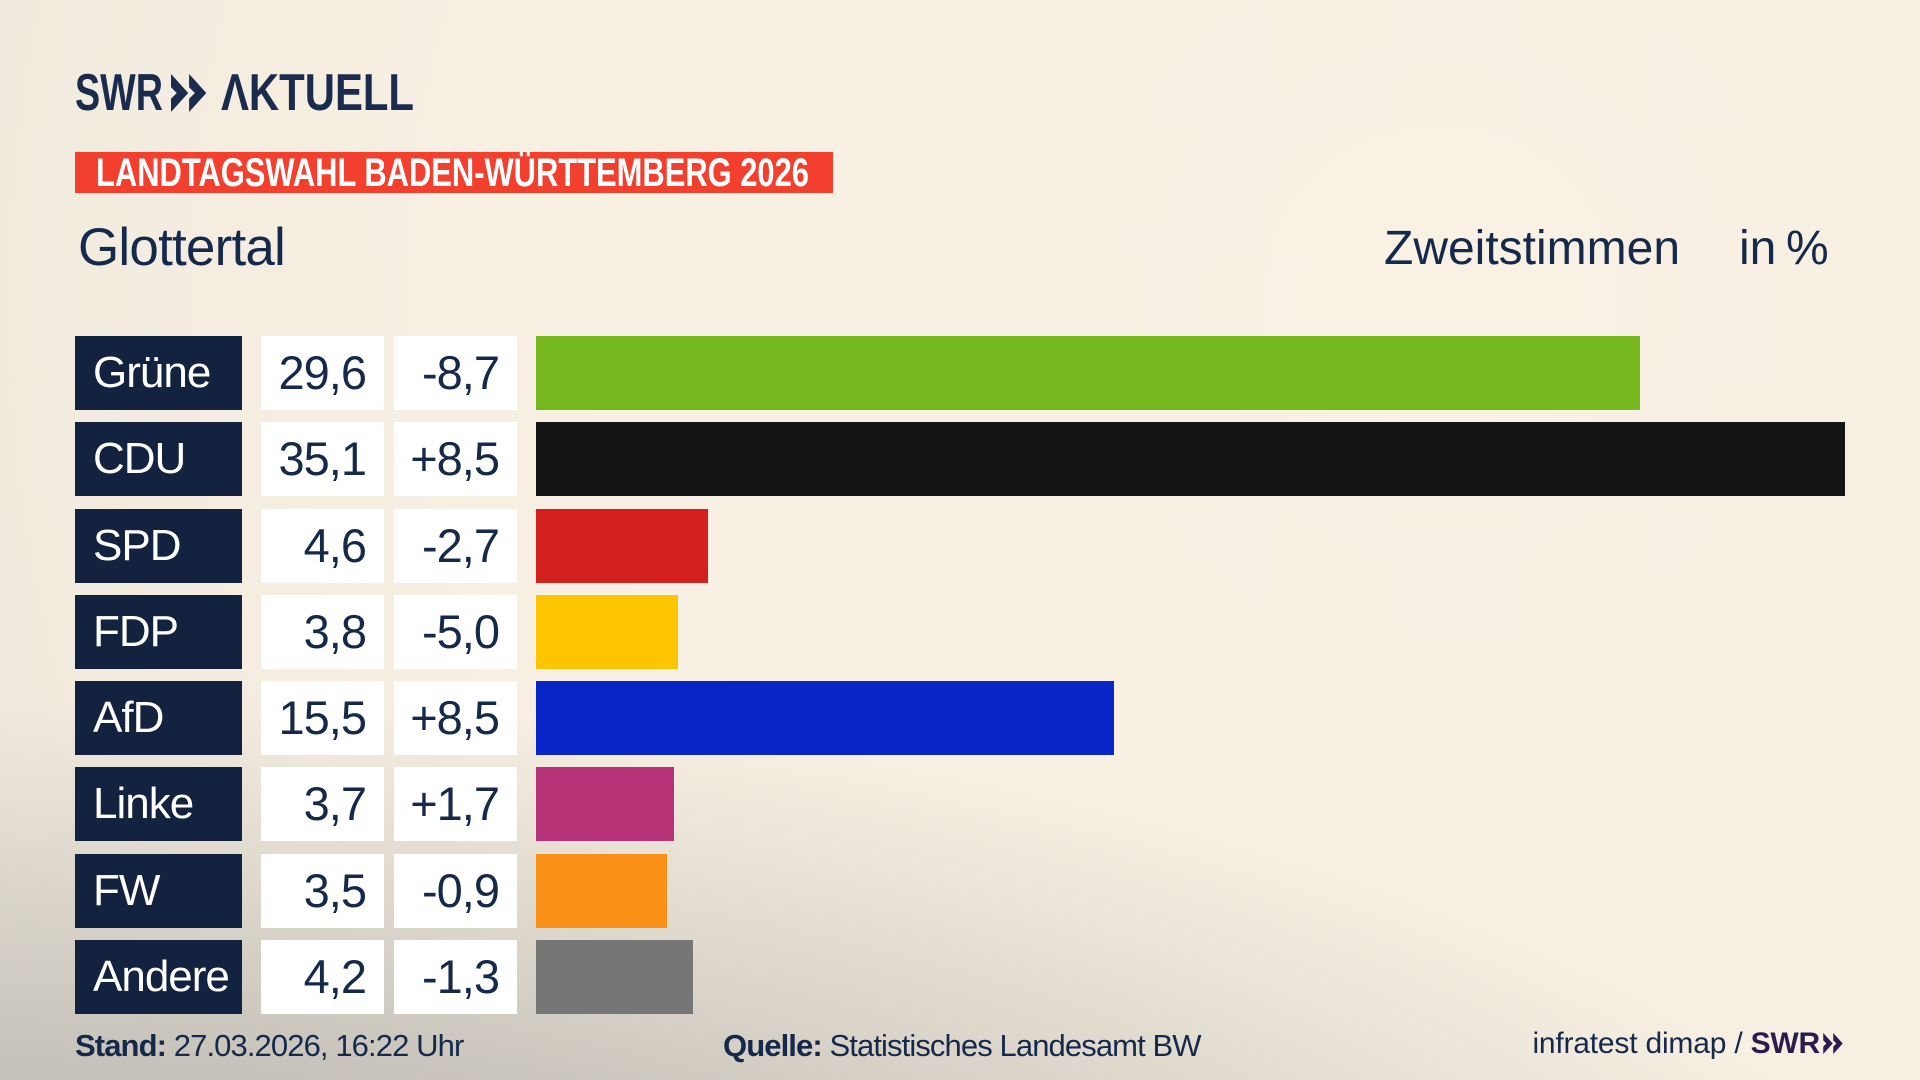  I want to click on svg-text: ΛKTUELL, so click(317, 93).